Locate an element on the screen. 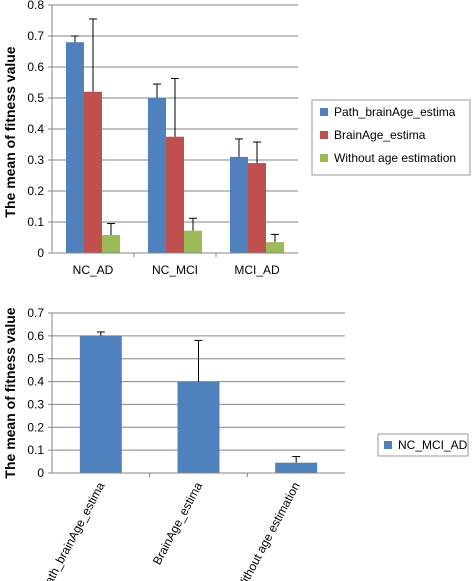  chart-2-y-tick-label: 0.6 is located at coordinates (35, 336).